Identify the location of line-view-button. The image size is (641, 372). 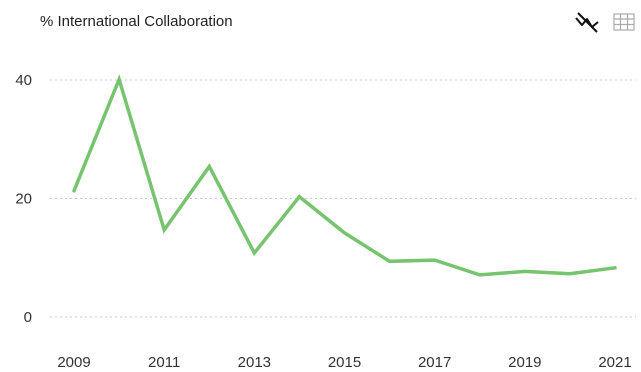
(587, 22).